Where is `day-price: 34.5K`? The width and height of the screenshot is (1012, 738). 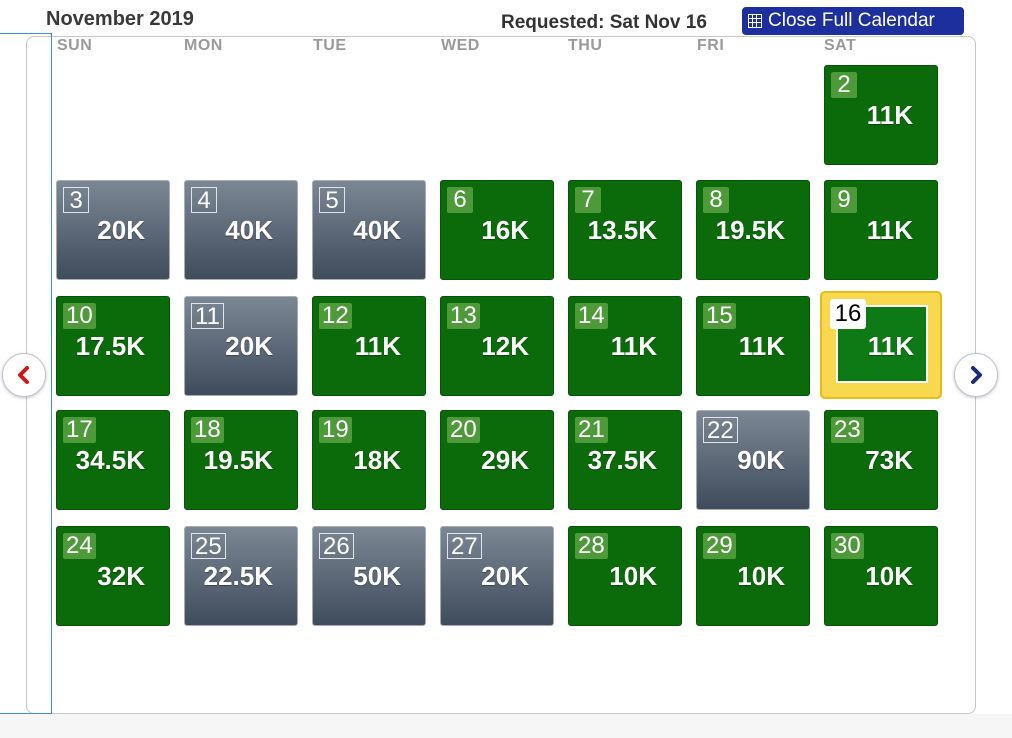
day-price: 34.5K is located at coordinates (110, 460).